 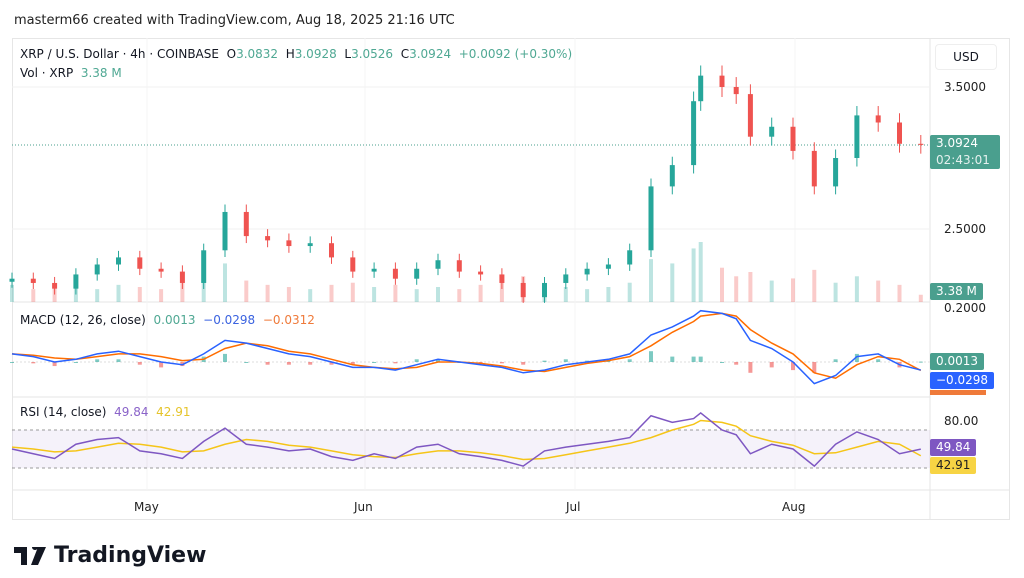 What do you see at coordinates (229, 320) in the screenshot?
I see `macd-value: −0.0298` at bounding box center [229, 320].